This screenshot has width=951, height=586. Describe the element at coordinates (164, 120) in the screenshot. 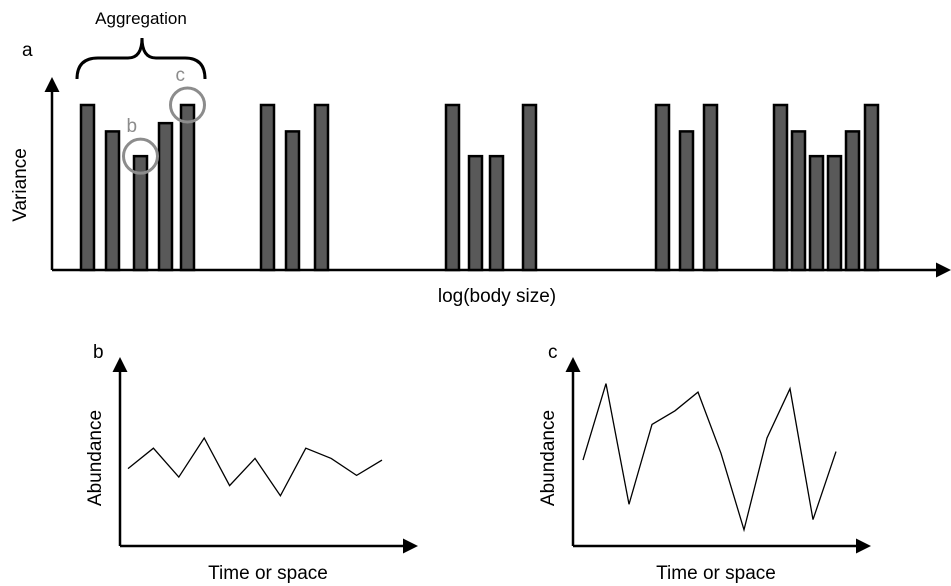

I see `highlight-circles: bc` at that location.